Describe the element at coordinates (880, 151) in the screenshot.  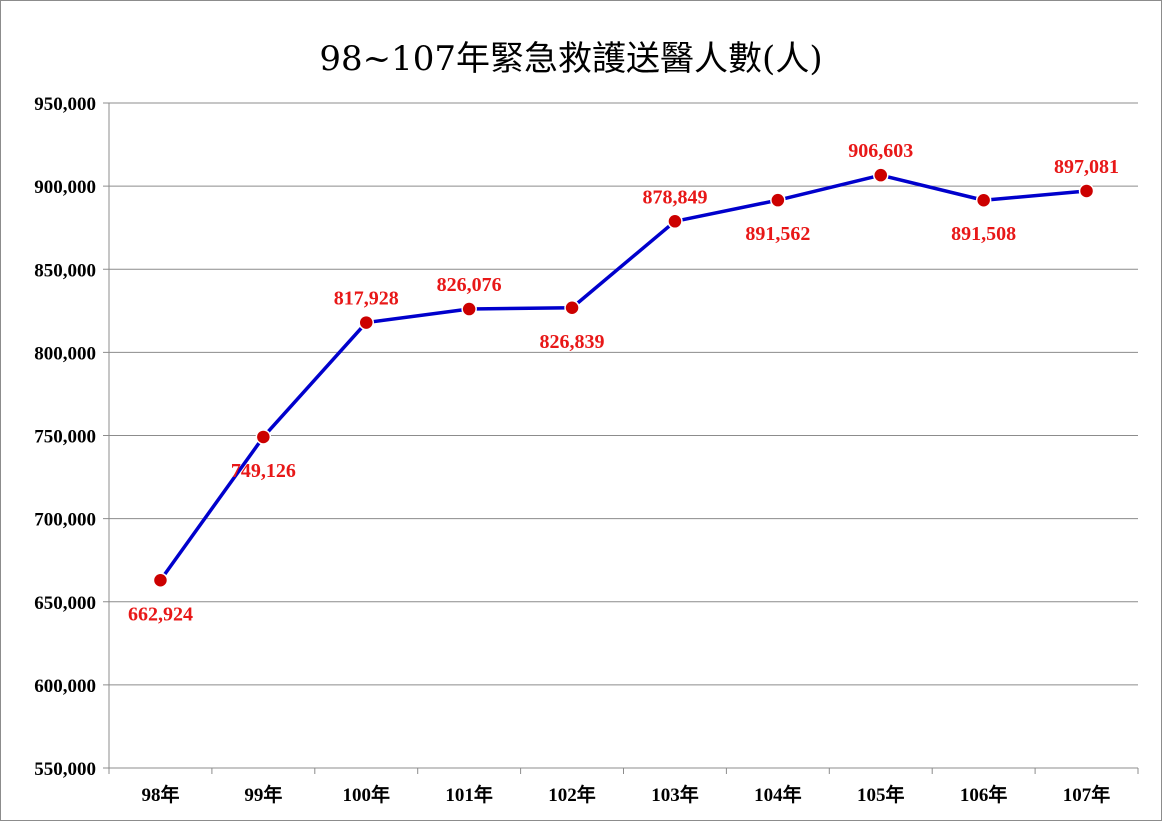
I see `data-label: 906,603` at that location.